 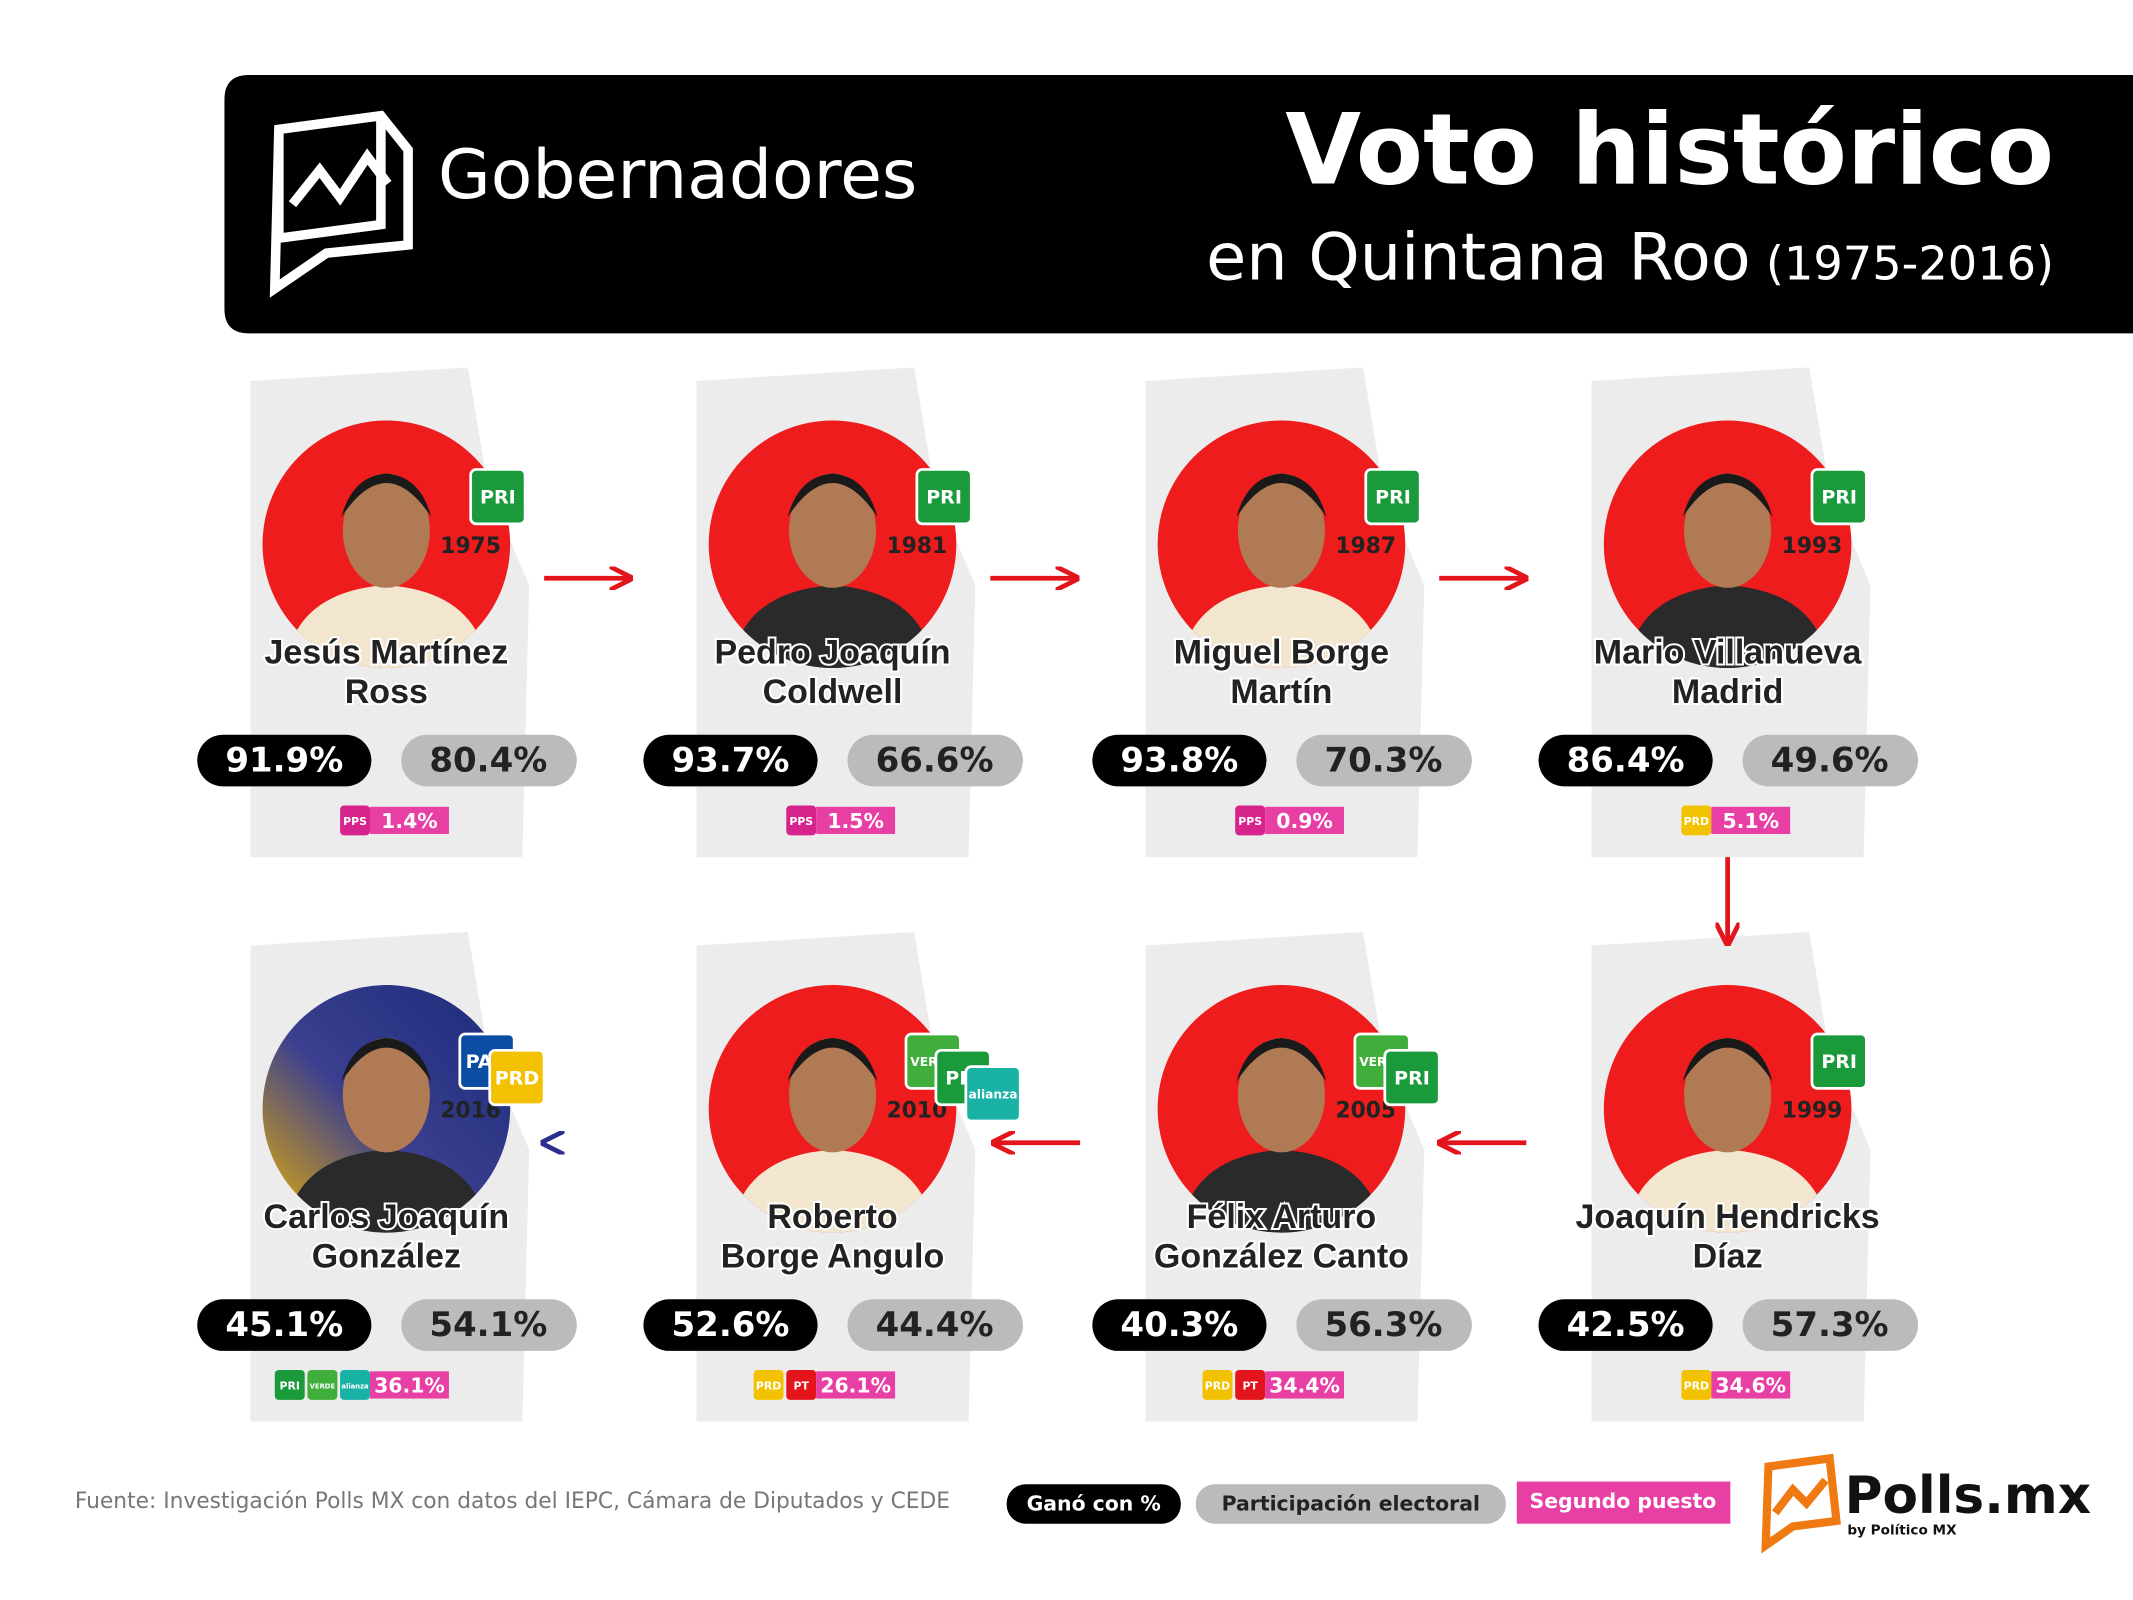 What do you see at coordinates (1728, 1256) in the screenshot?
I see `name: Díaz` at bounding box center [1728, 1256].